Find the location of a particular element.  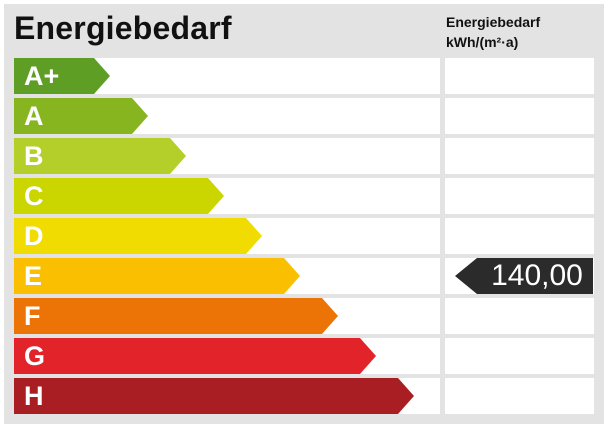

label-title: Energiebedarf is located at coordinates (123, 28).